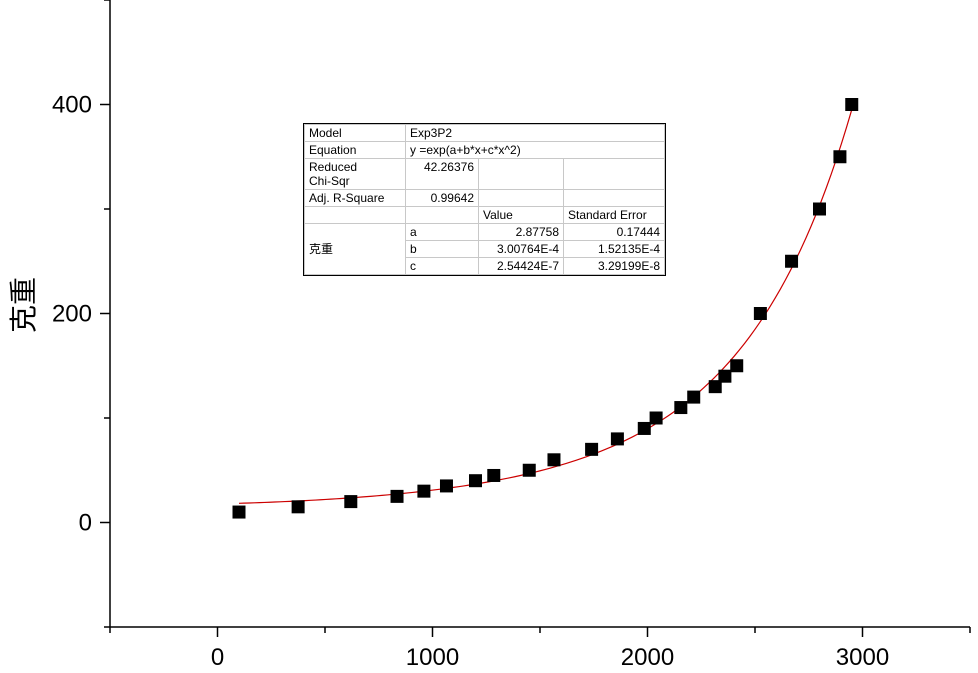  Describe the element at coordinates (72, 105) in the screenshot. I see `y-tick-label: 400` at that location.